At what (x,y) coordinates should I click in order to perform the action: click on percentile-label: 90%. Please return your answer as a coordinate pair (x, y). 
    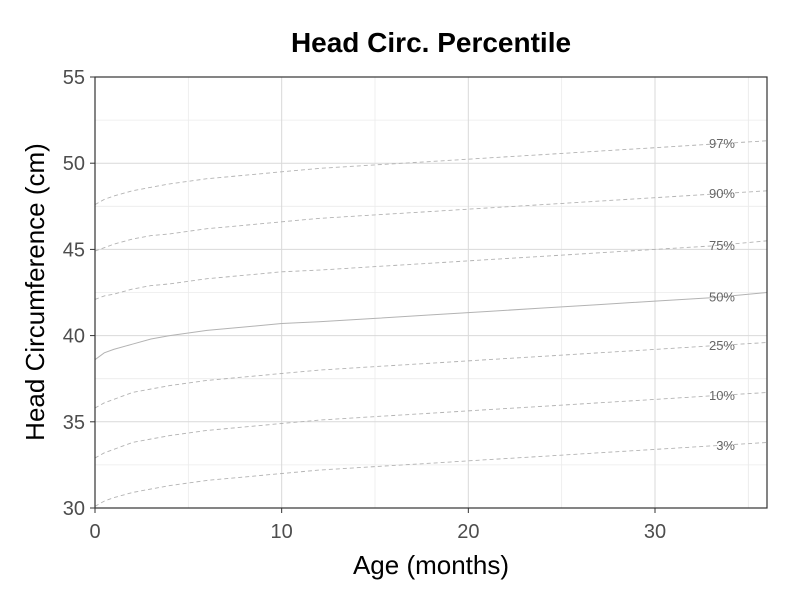
    Looking at the image, I should click on (722, 193).